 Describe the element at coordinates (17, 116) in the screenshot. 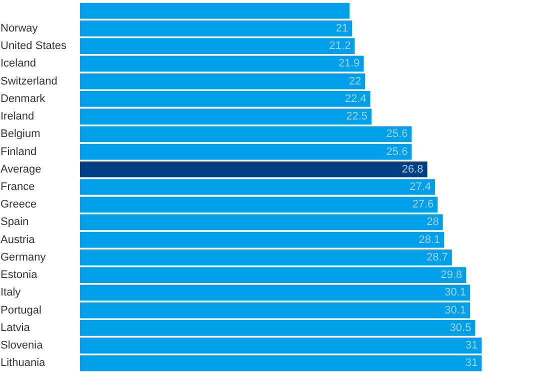

I see `y-tick-label: Ireland` at that location.